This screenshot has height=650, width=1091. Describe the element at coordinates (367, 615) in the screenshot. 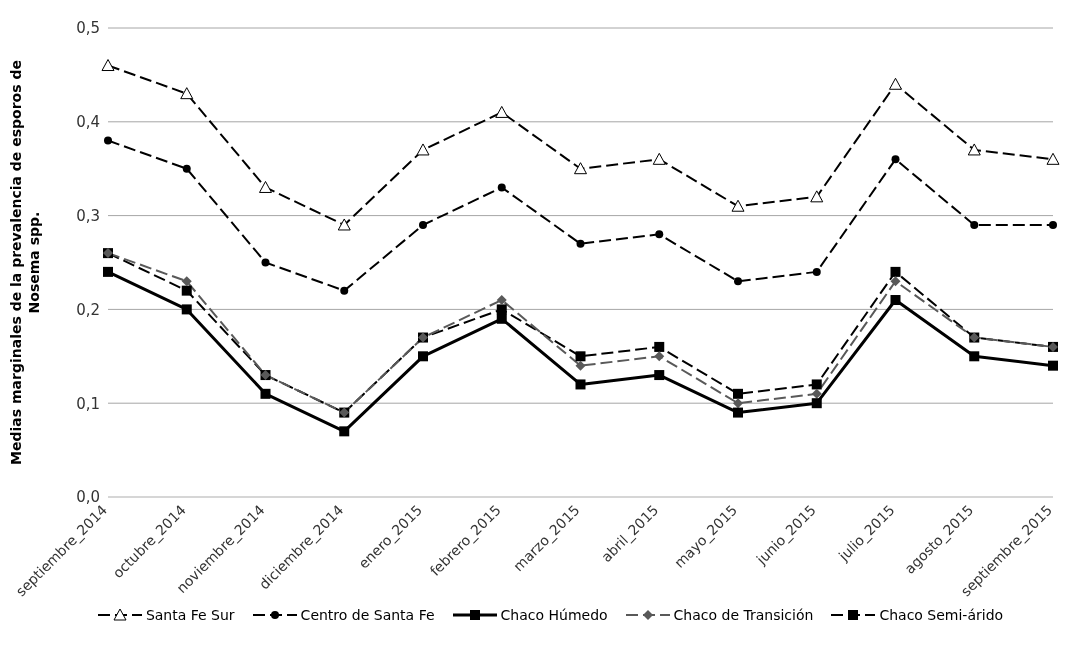

I see `legend-label: Centro de Santa Fe` at that location.